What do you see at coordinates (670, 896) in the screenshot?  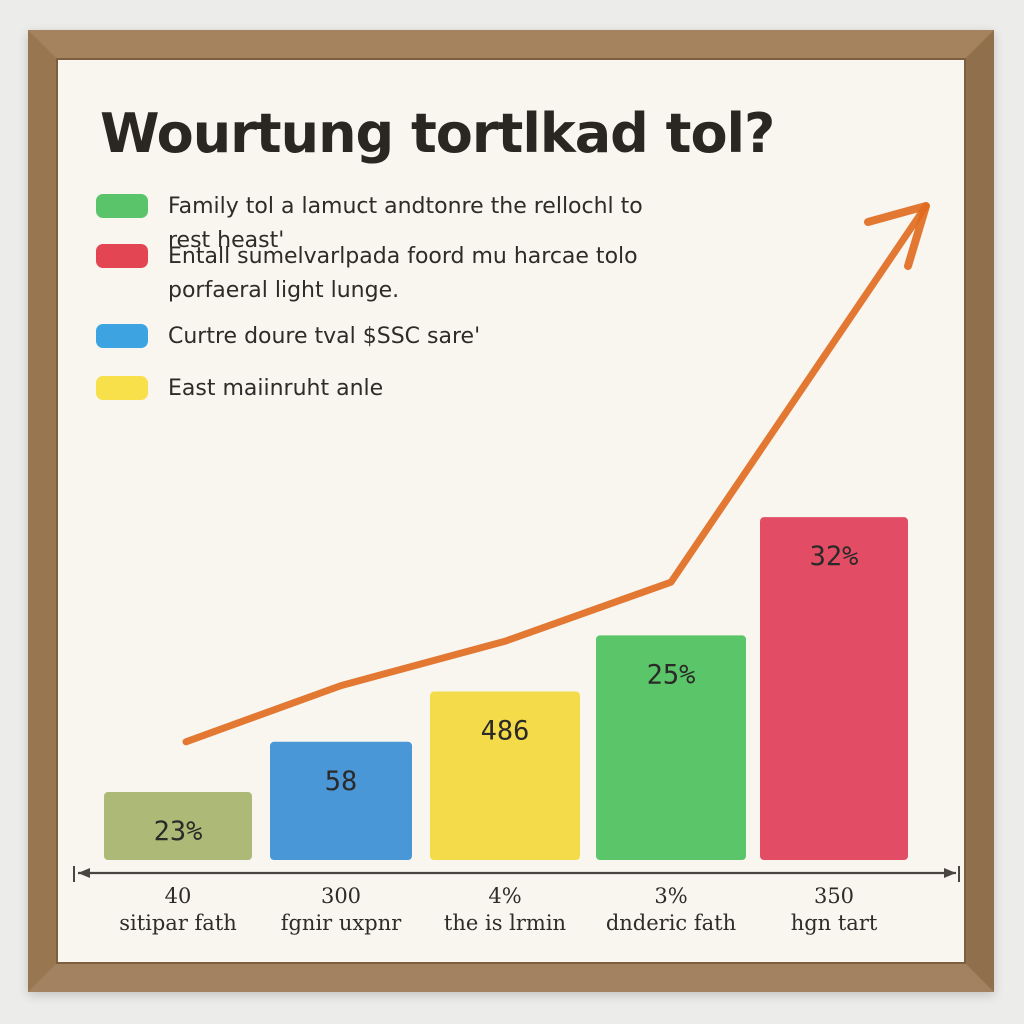 I see `x-tick-value: 3%` at bounding box center [670, 896].